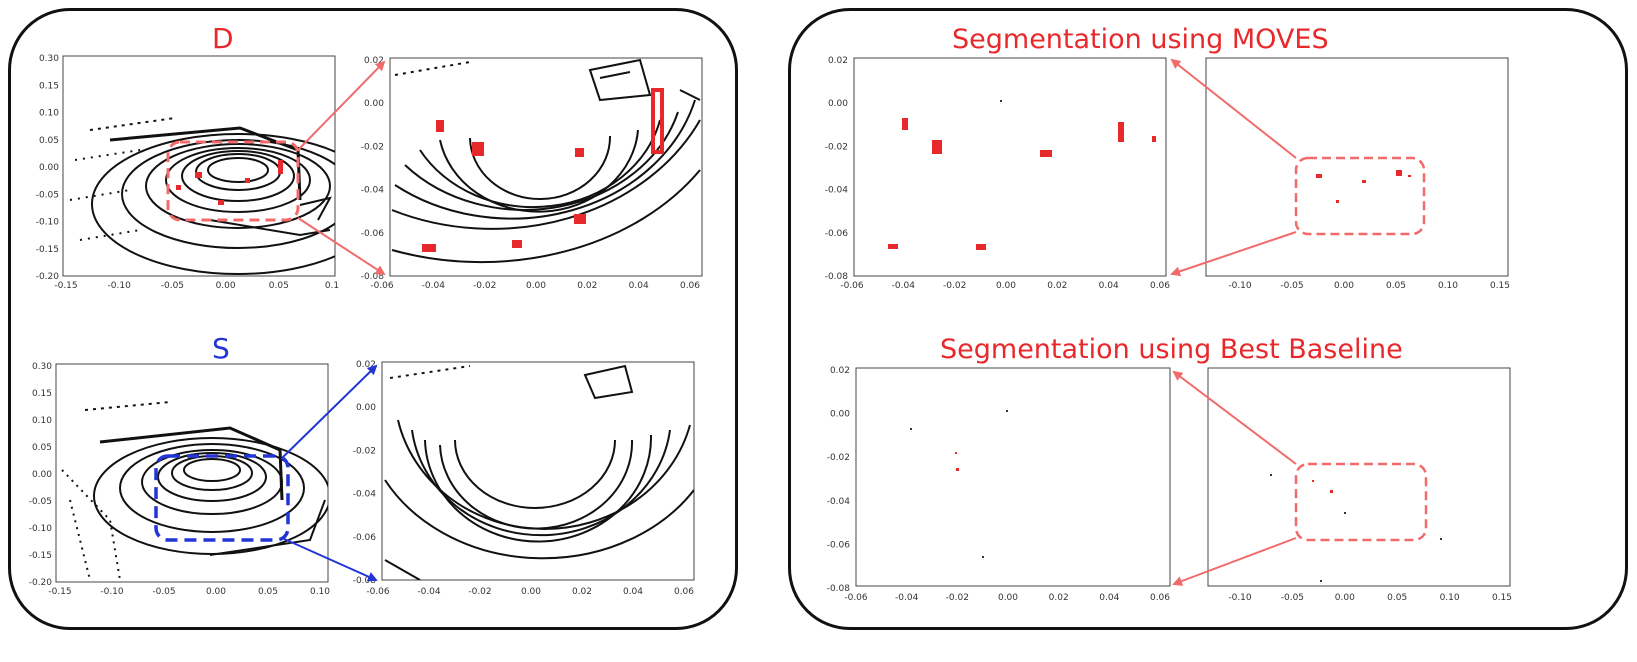 The height and width of the screenshot is (662, 1637). Describe the element at coordinates (1059, 598) in the screenshot. I see `baseline-zoom-xtick: 0.02` at that location.